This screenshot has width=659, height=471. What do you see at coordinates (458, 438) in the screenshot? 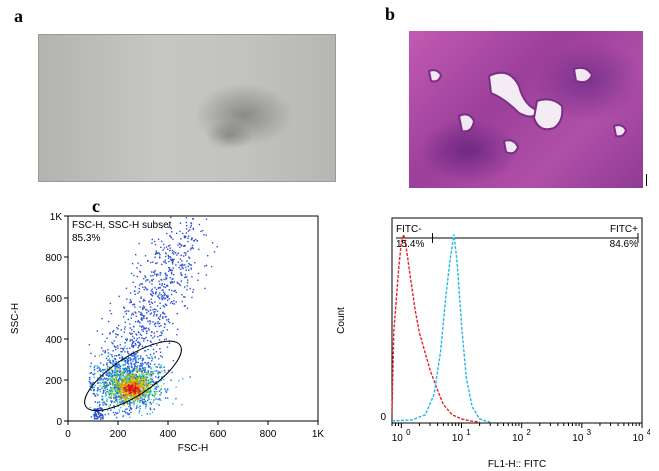
I see `histogram-x-tick-label: 10` at bounding box center [458, 438].